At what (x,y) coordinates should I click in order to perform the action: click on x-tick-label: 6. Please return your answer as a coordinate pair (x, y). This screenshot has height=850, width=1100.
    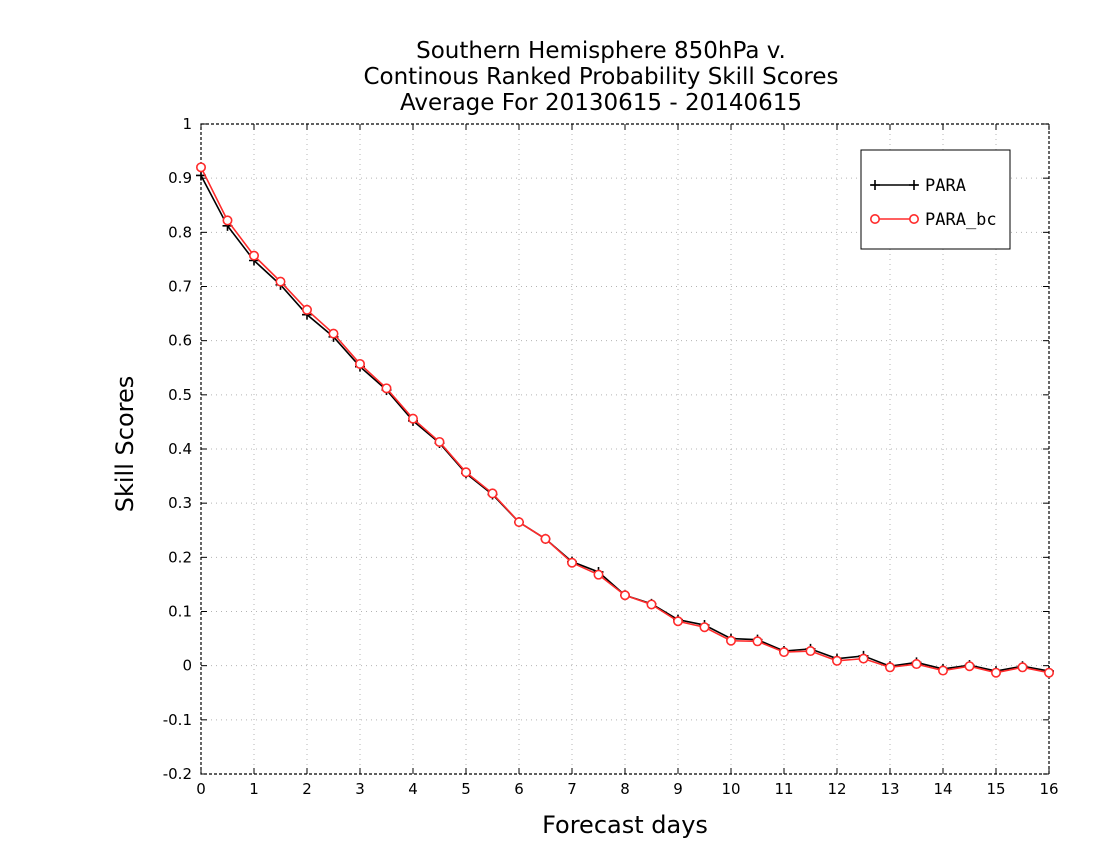
    Looking at the image, I should click on (519, 789).